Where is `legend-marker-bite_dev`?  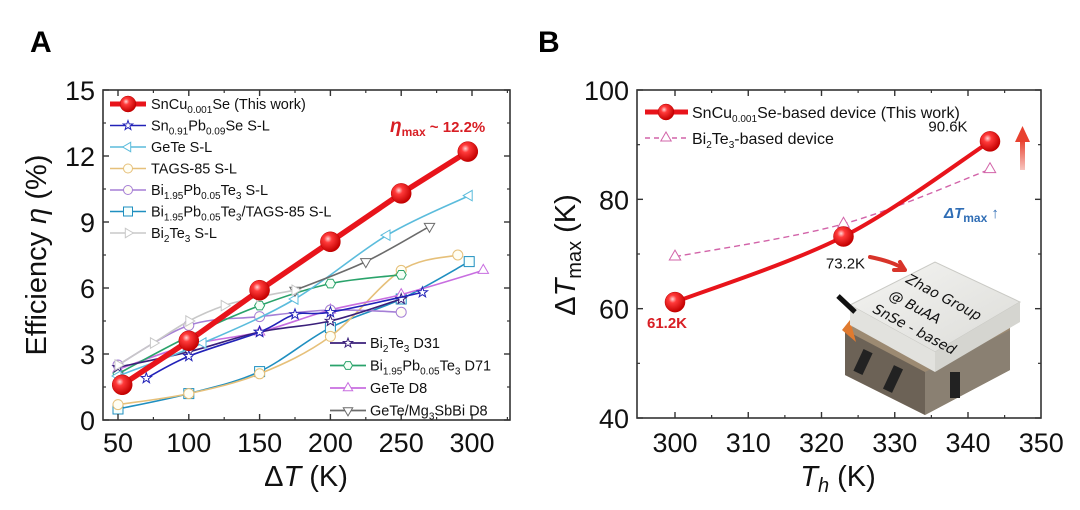 legend-marker-bite_dev is located at coordinates (666, 136).